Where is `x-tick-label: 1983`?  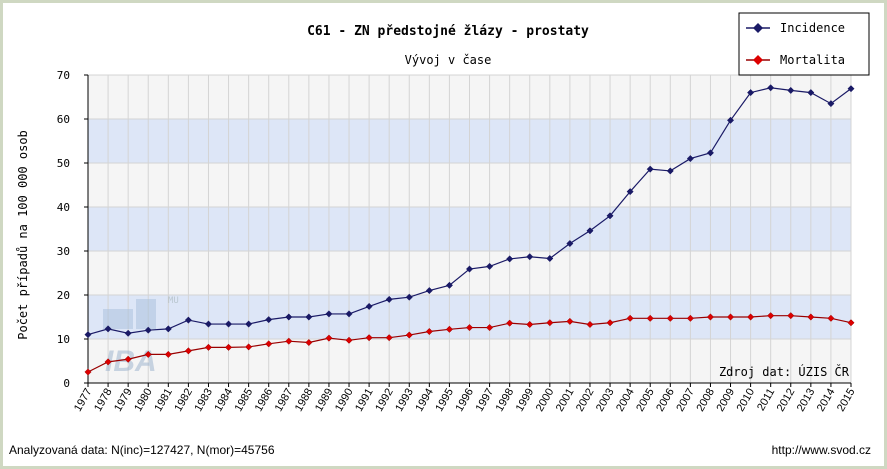 x-tick-label: 1983 is located at coordinates (203, 400).